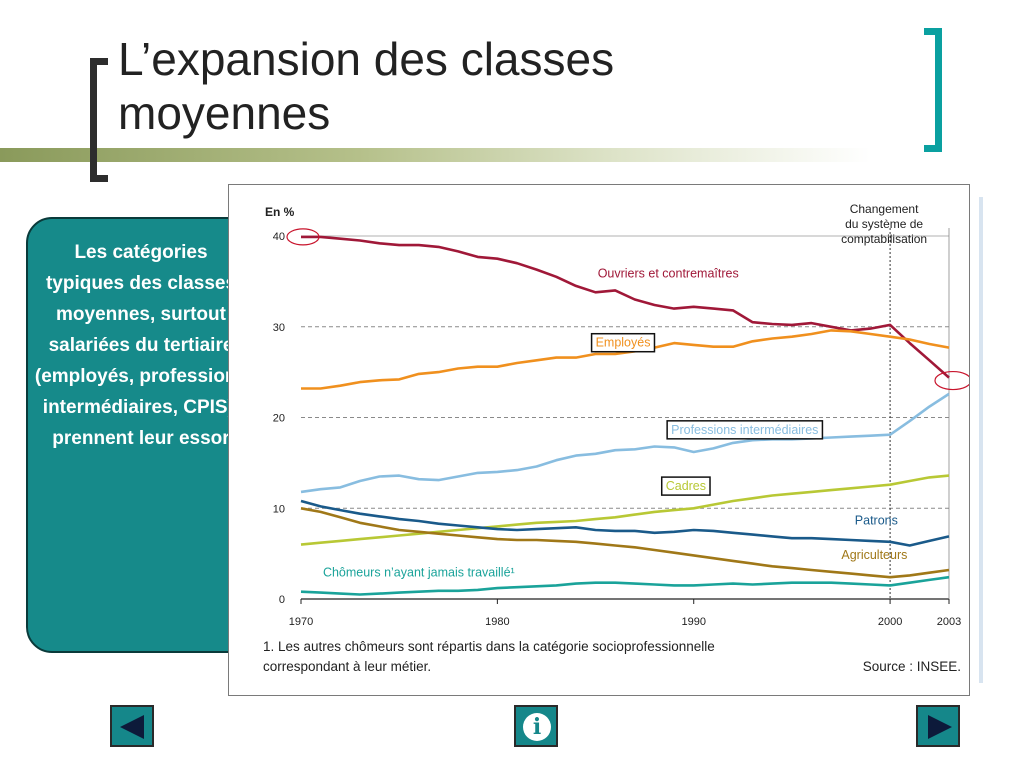 The width and height of the screenshot is (1024, 768). I want to click on series-line-ouvriers, so click(625, 307).